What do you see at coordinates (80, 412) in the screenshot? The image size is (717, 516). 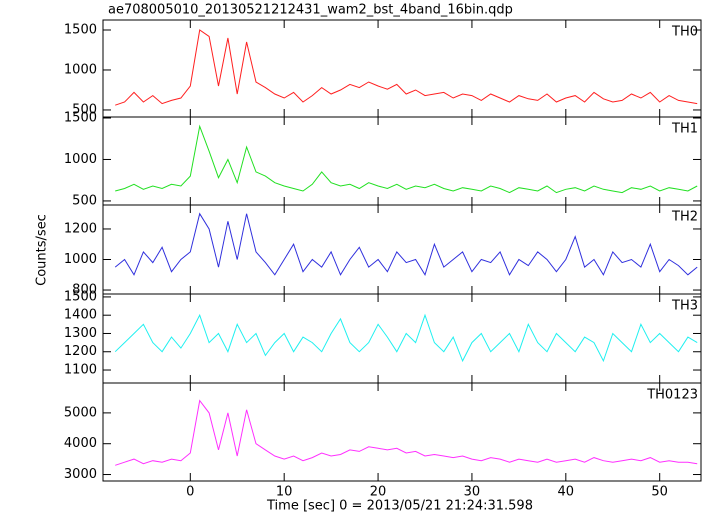 I see `y-tick-label: 5000` at bounding box center [80, 412].